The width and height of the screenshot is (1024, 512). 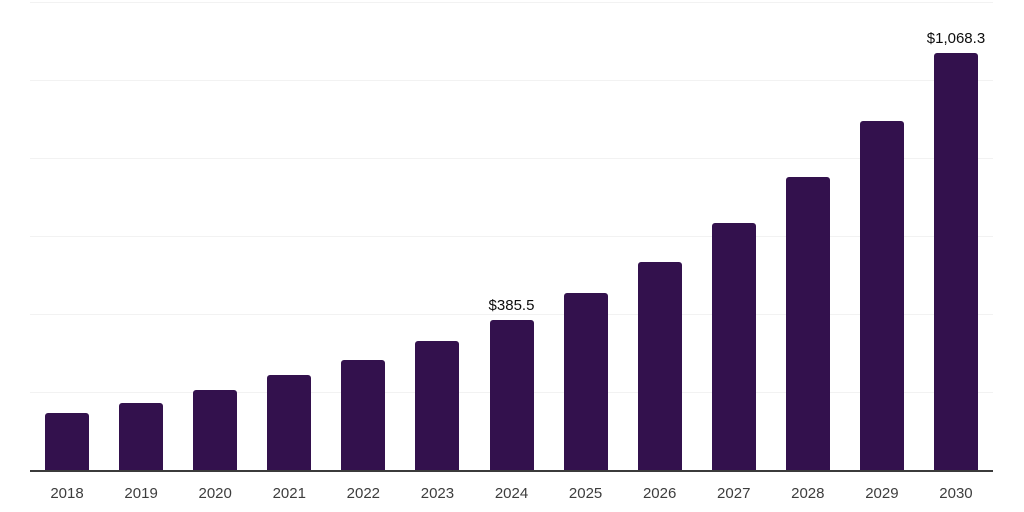 What do you see at coordinates (881, 295) in the screenshot?
I see `bar-2029` at bounding box center [881, 295].